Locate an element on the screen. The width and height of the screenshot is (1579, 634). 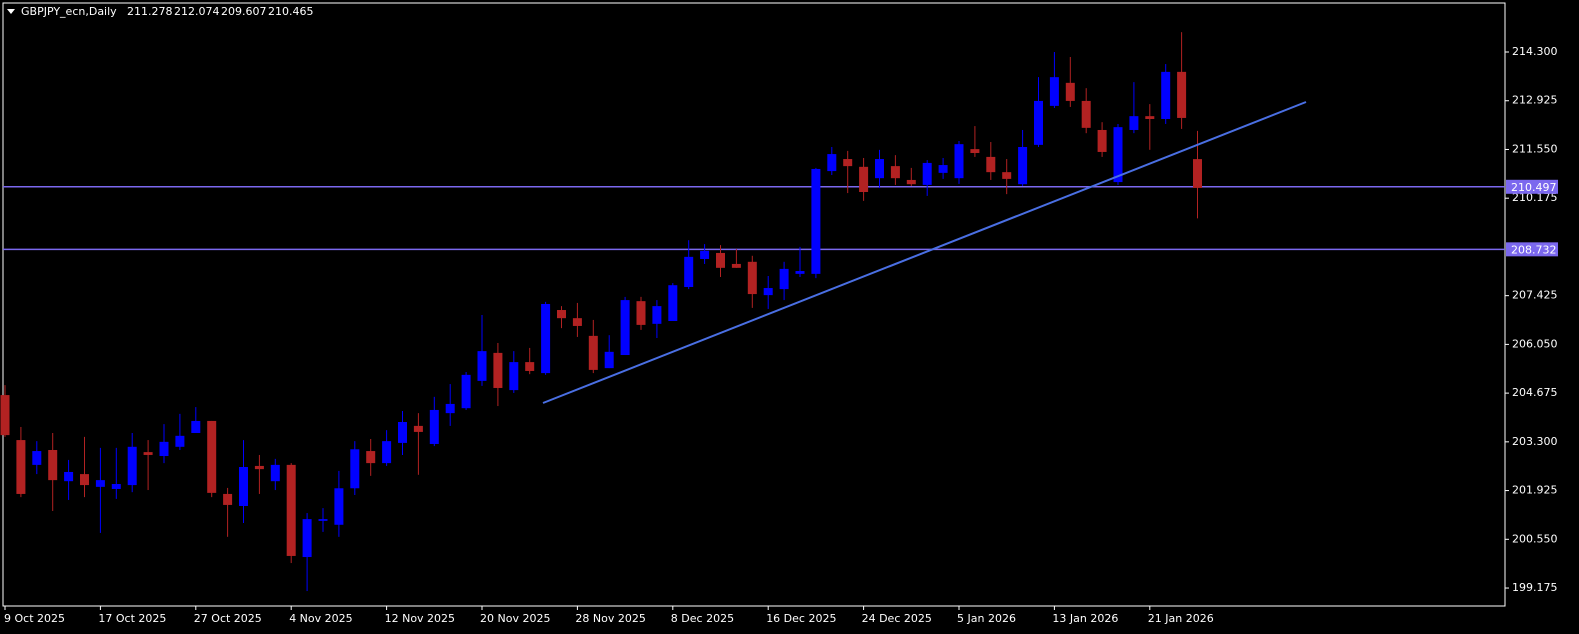
x-tick-label: 5 Jan 2026 is located at coordinates (986, 618).